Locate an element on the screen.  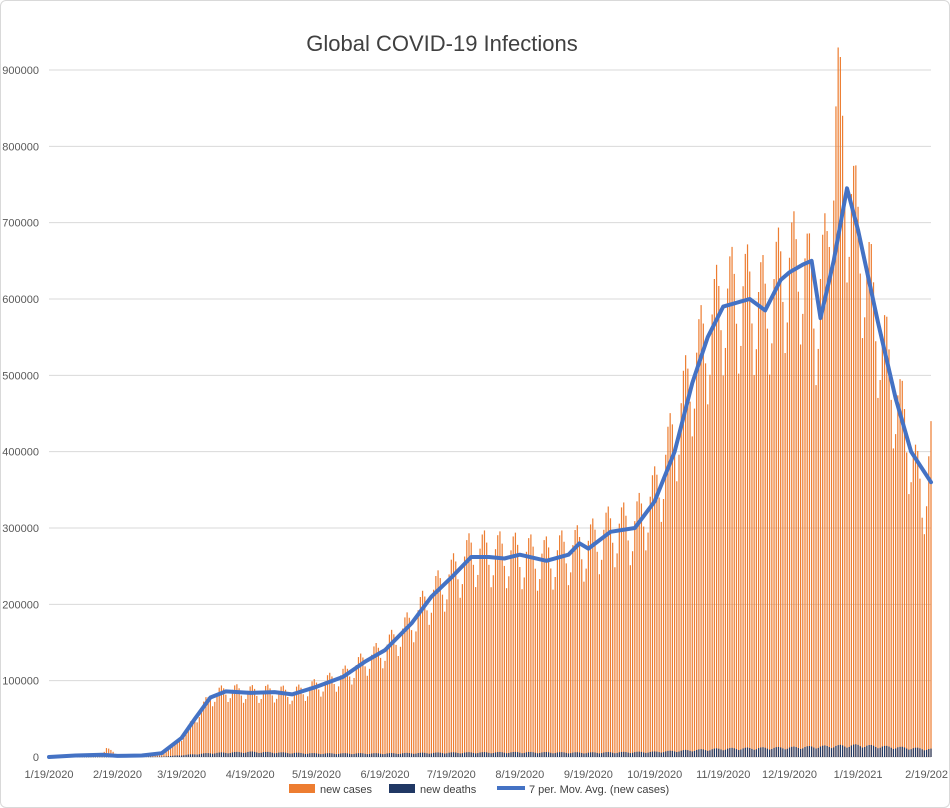
x-tick-label: 1/19/2021 is located at coordinates (858, 775).